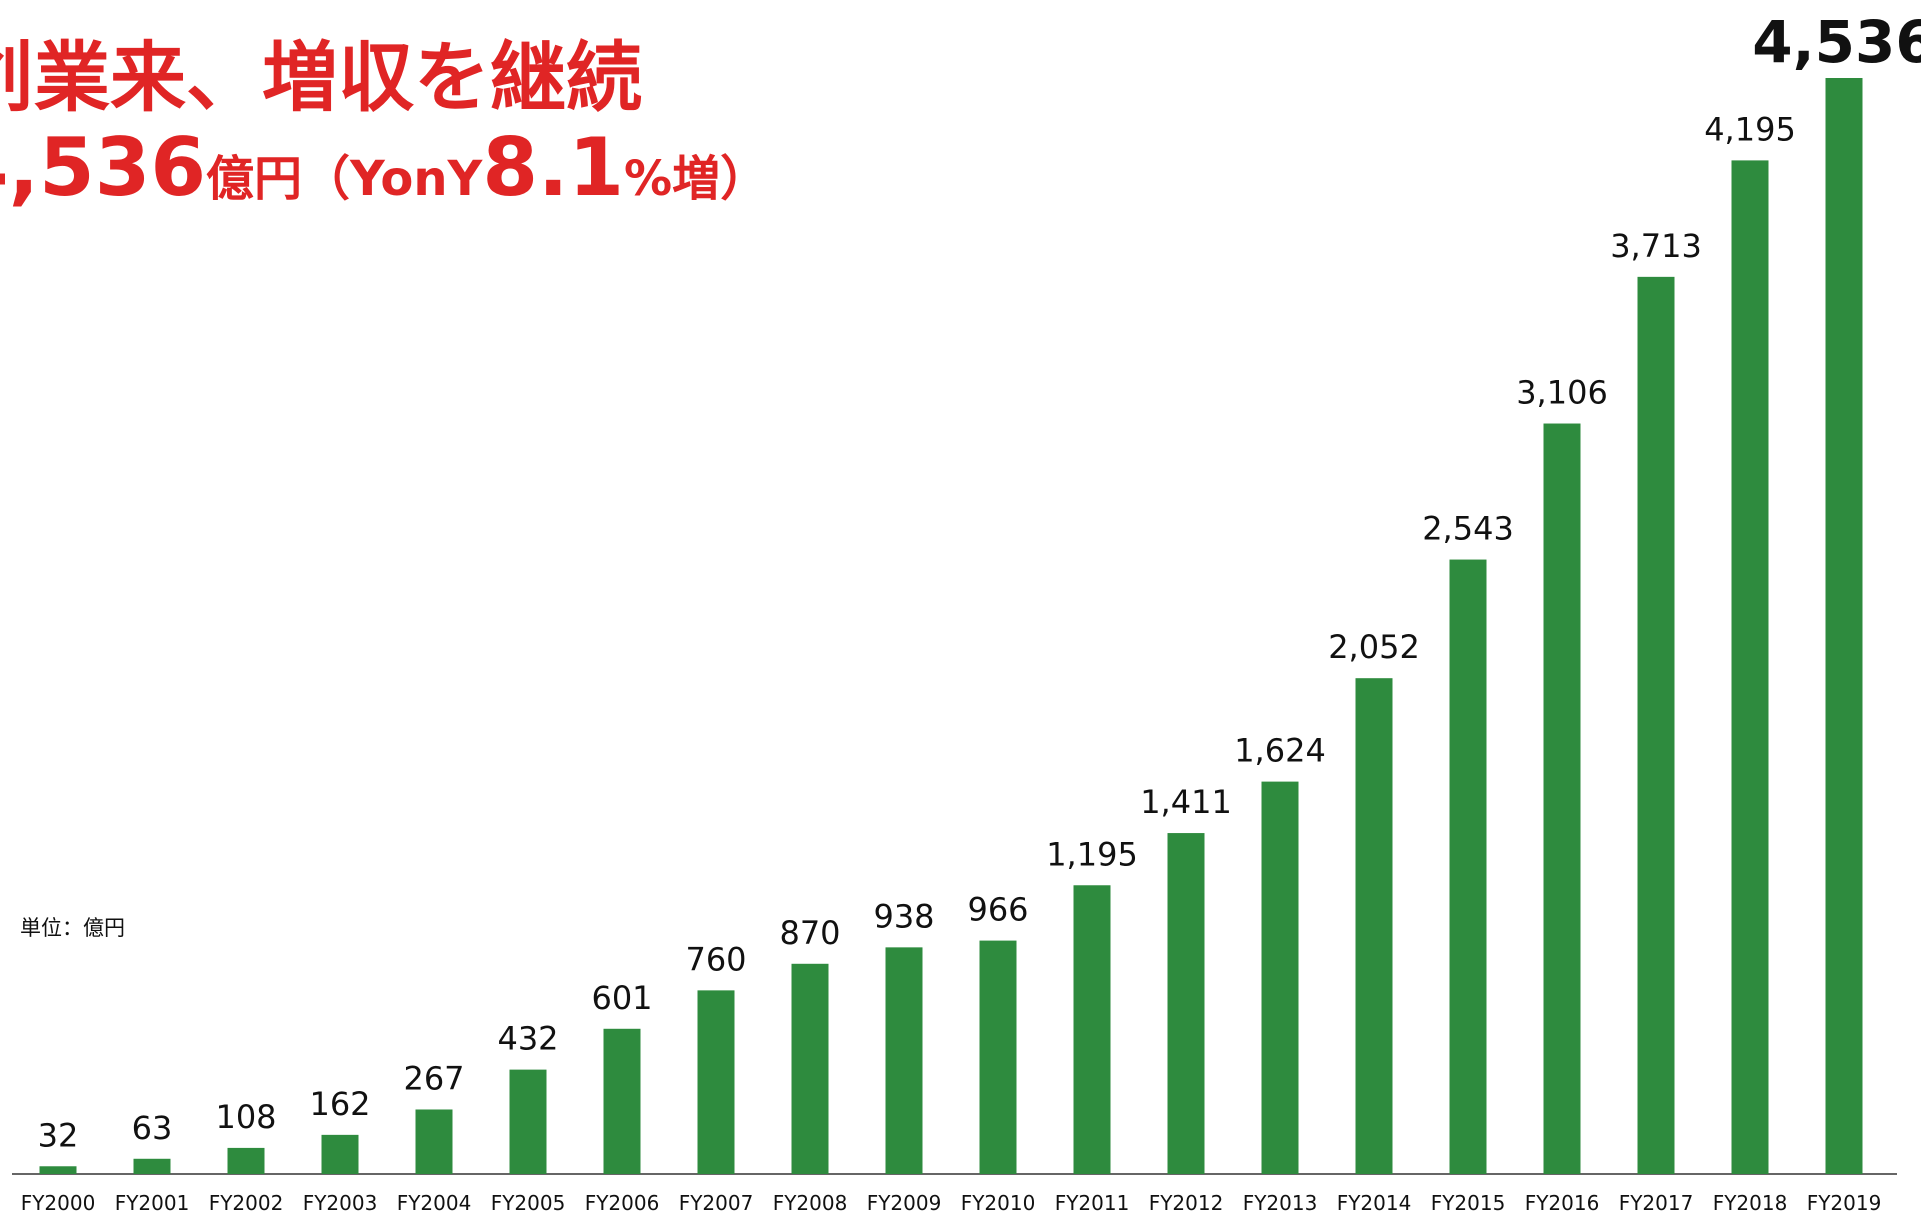  I want to click on data-label: 4,536, so click(1836, 42).